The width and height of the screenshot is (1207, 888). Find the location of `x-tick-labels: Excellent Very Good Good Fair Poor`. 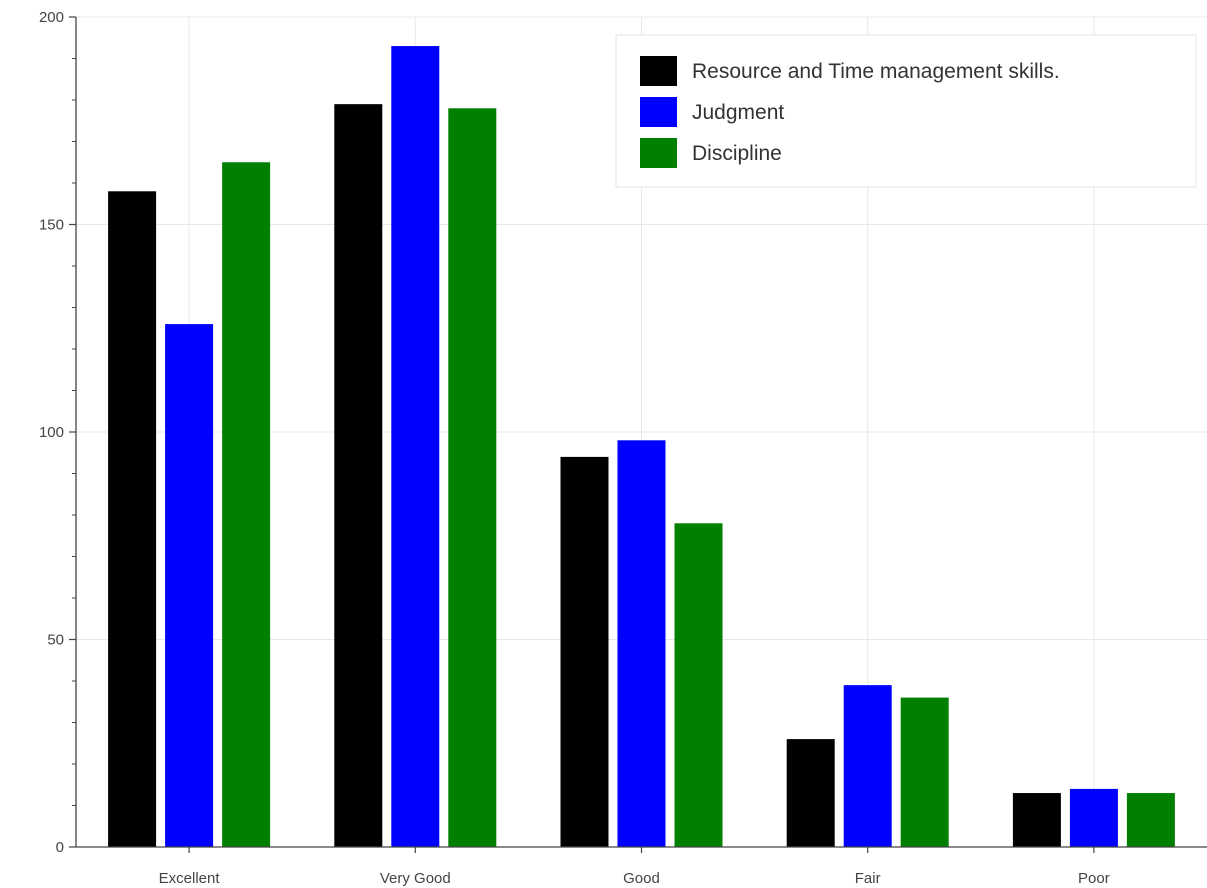

x-tick-labels: Excellent Very Good Good Fair Poor is located at coordinates (634, 878).